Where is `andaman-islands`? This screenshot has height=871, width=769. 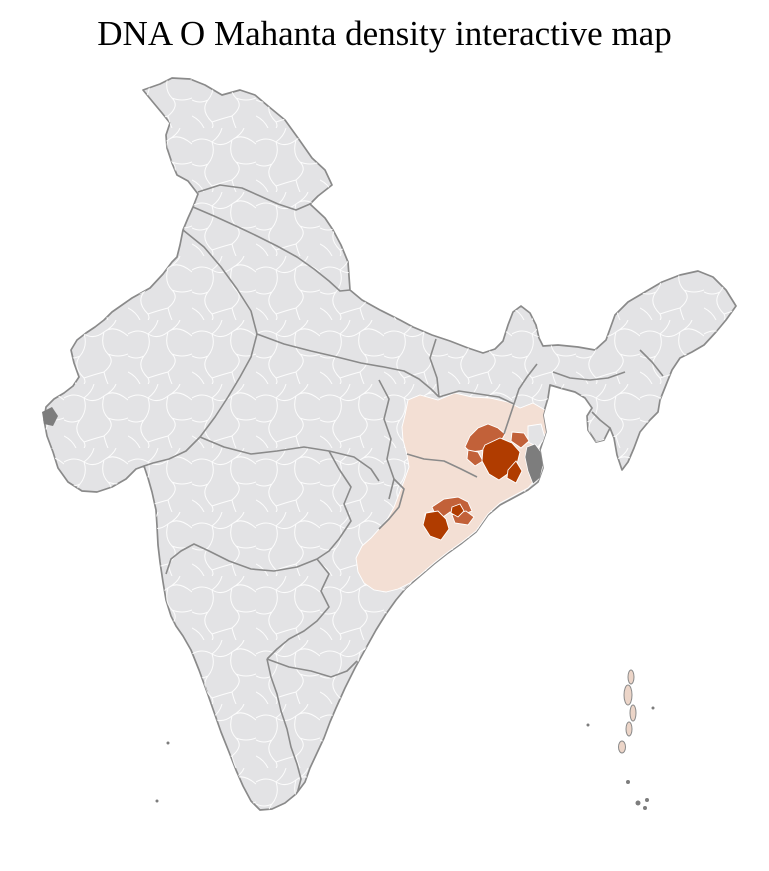 andaman-islands is located at coordinates (627, 711).